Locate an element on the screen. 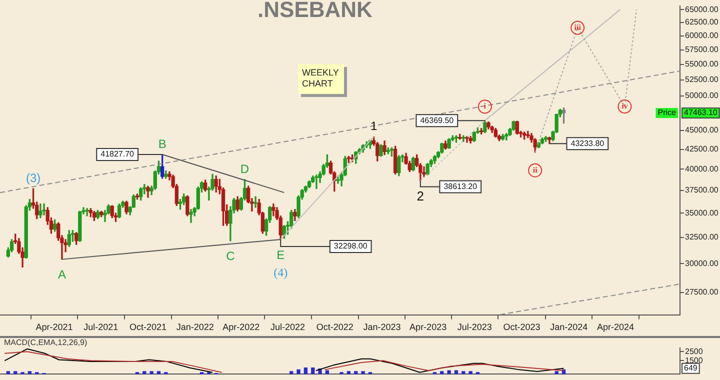 The height and width of the screenshot is (380, 720). y-tick-label: 60000.00 is located at coordinates (702, 35).